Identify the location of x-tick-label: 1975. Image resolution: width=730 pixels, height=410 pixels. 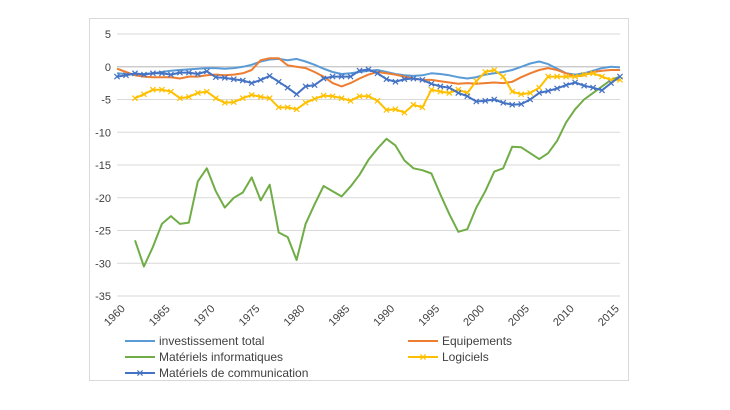
(250, 316).